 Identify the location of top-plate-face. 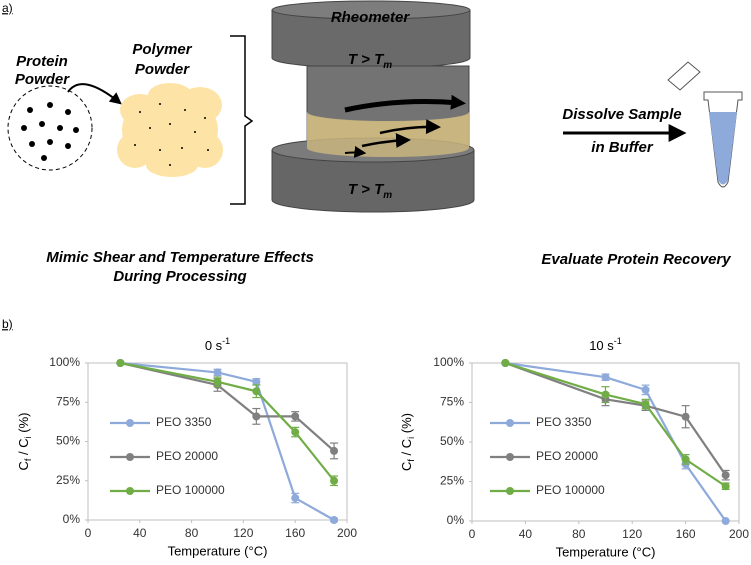
(371, 10).